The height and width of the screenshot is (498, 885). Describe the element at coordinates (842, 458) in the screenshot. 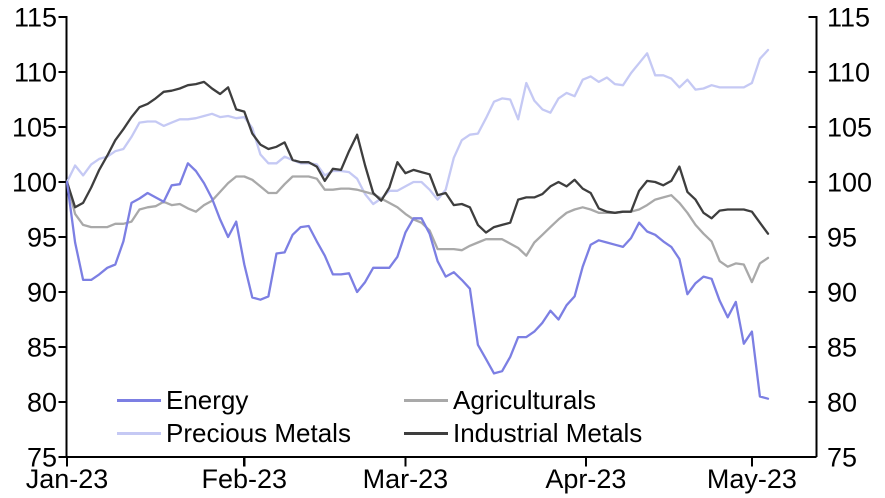

I see `y-tick-label-right: 75` at that location.